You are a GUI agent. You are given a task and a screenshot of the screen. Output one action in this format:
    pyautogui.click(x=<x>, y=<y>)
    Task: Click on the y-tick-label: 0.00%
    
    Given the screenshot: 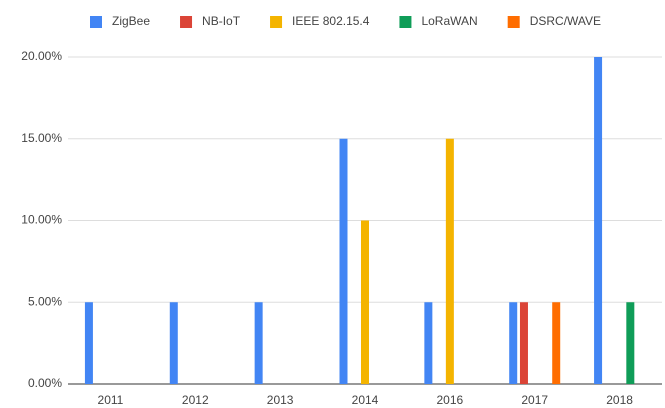 What is the action you would take?
    pyautogui.click(x=45, y=383)
    